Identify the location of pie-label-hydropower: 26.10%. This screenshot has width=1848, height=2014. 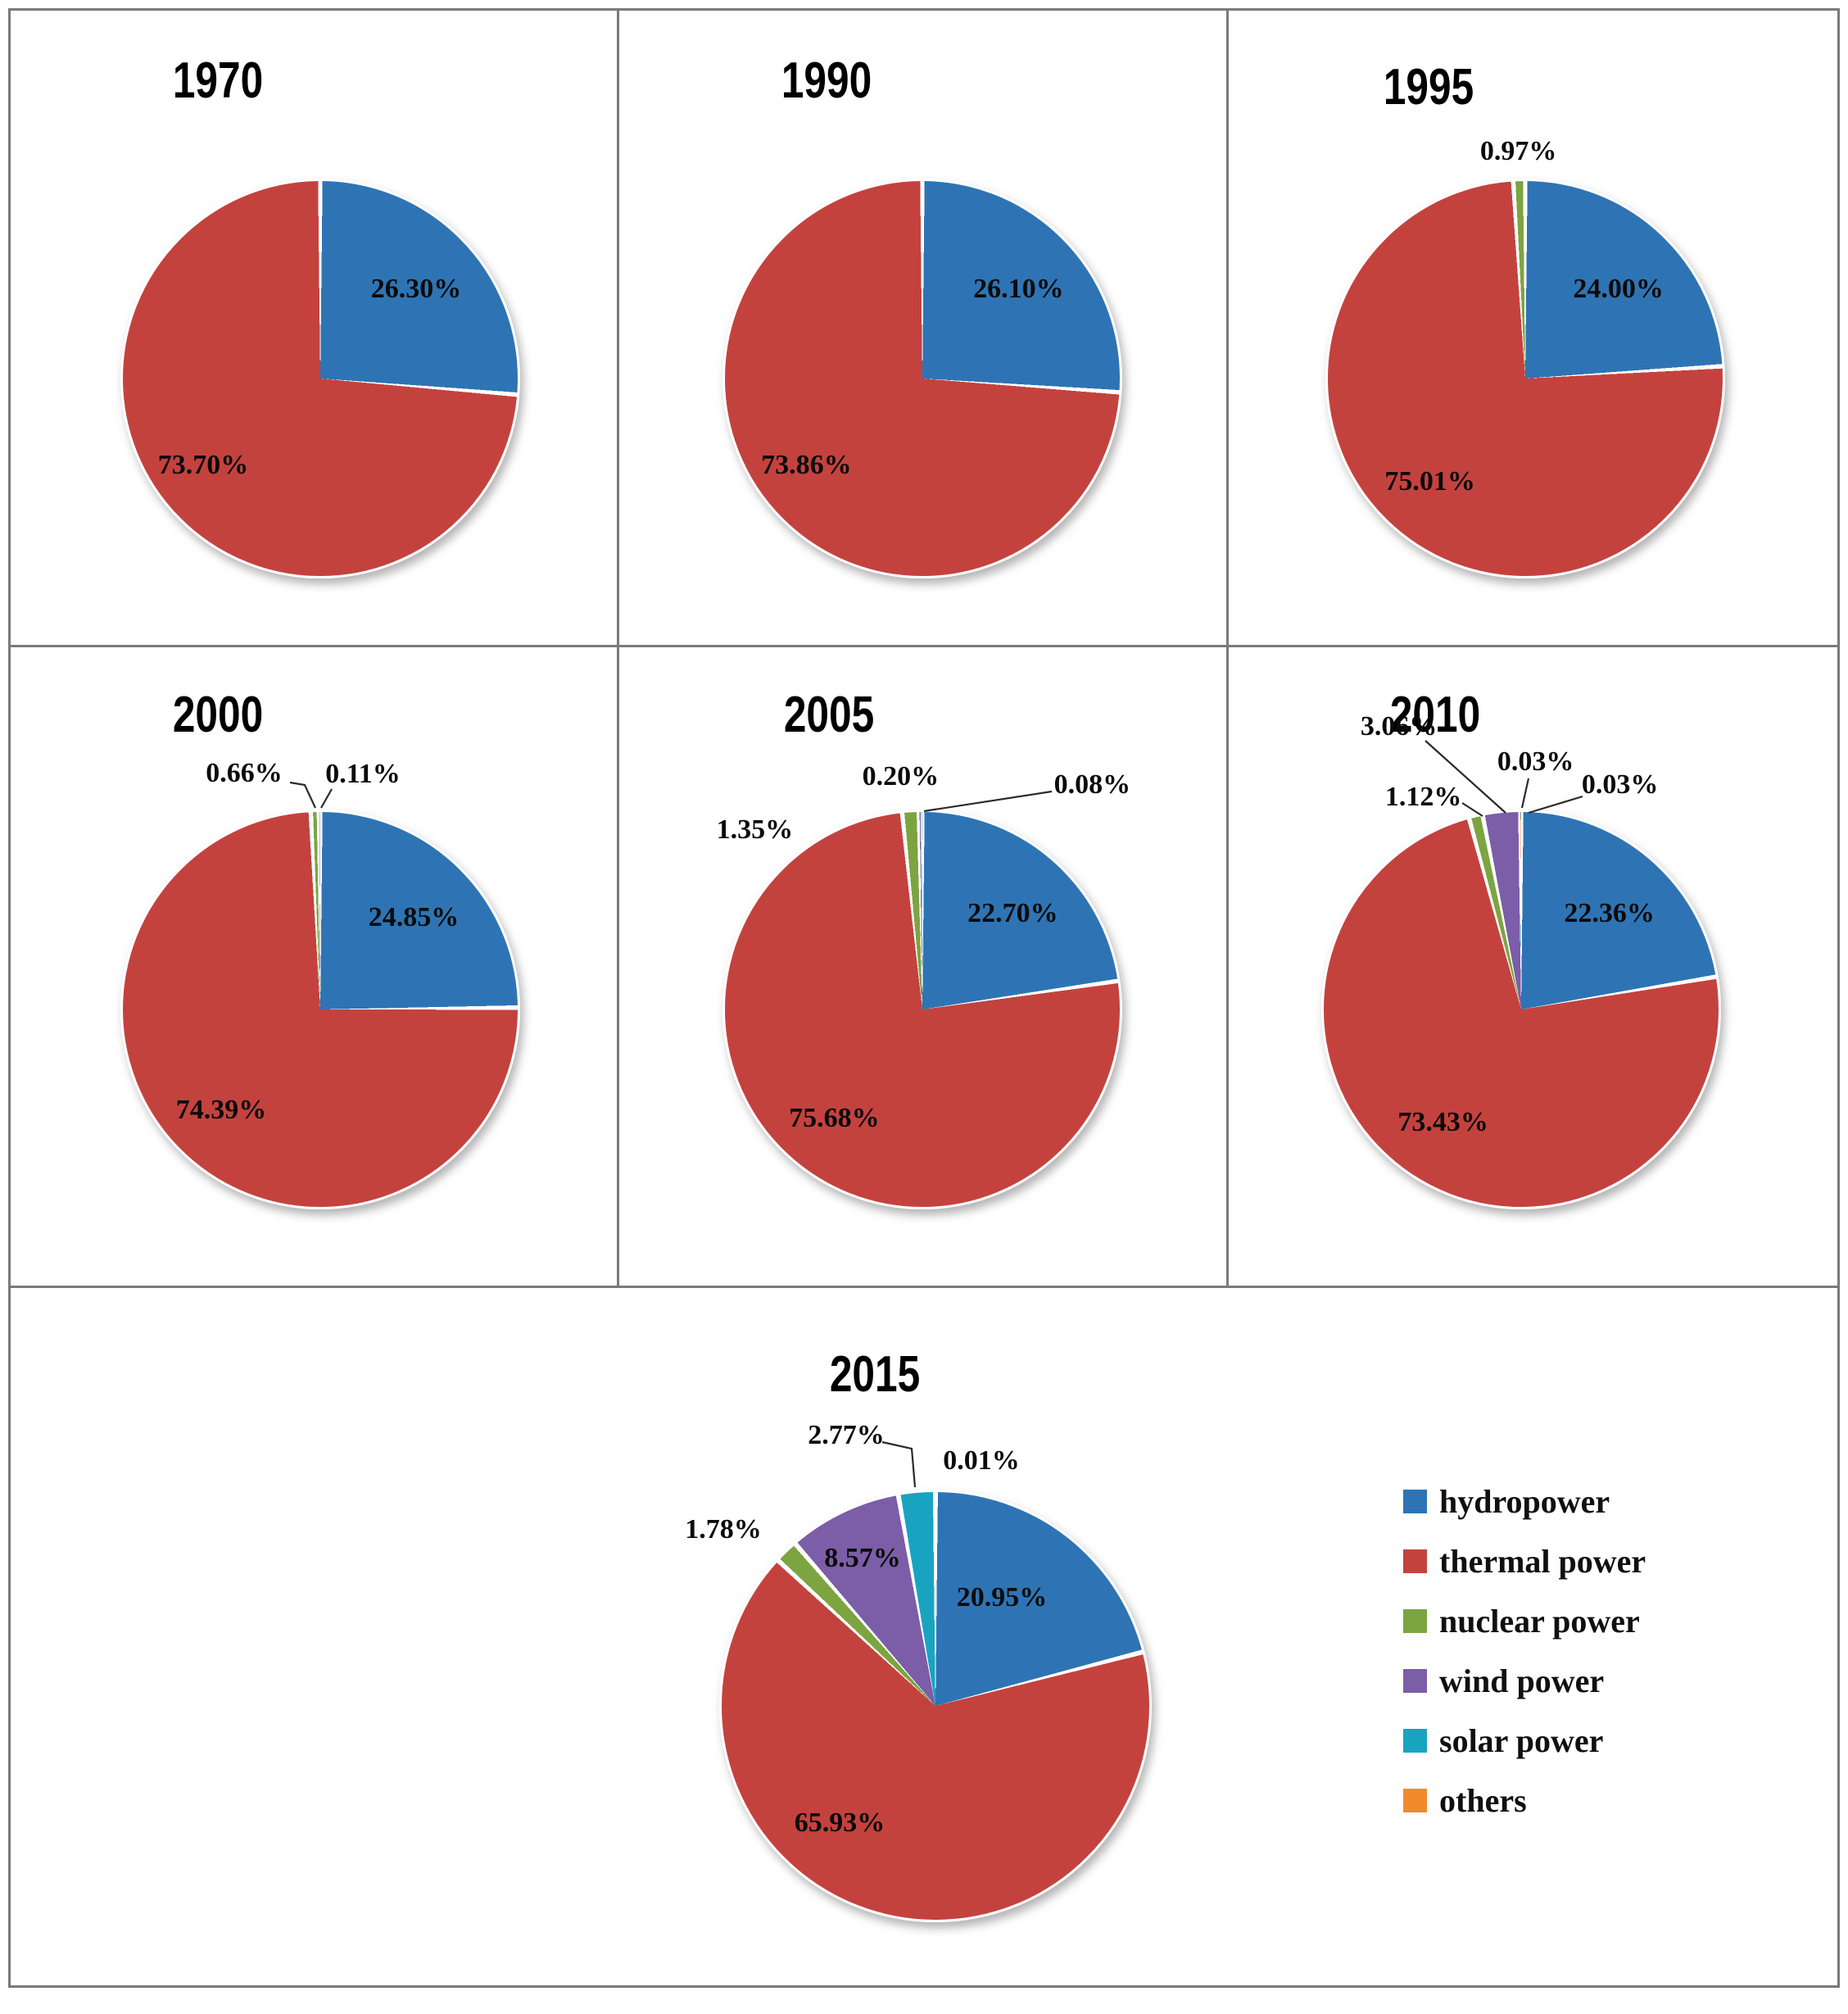
(1018, 289).